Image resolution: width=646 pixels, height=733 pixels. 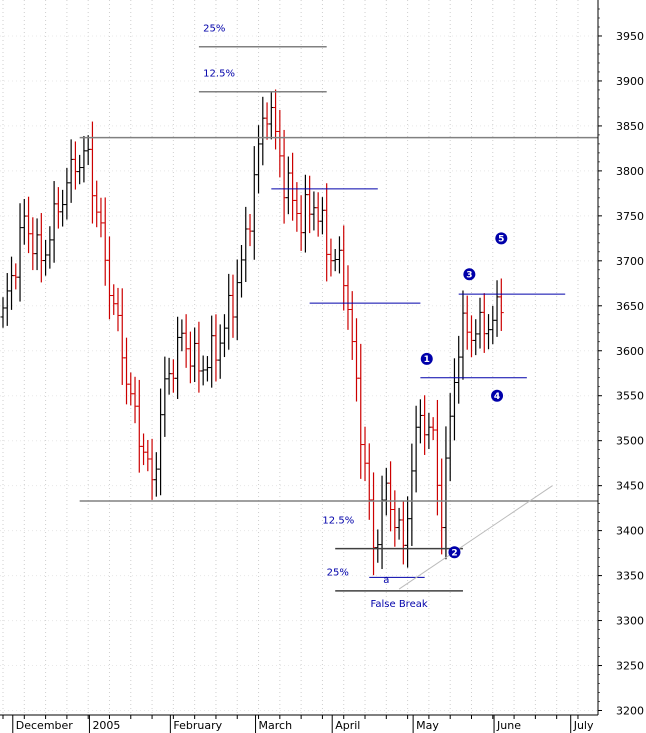 What do you see at coordinates (630, 351) in the screenshot?
I see `y-tick-label: 3600` at bounding box center [630, 351].